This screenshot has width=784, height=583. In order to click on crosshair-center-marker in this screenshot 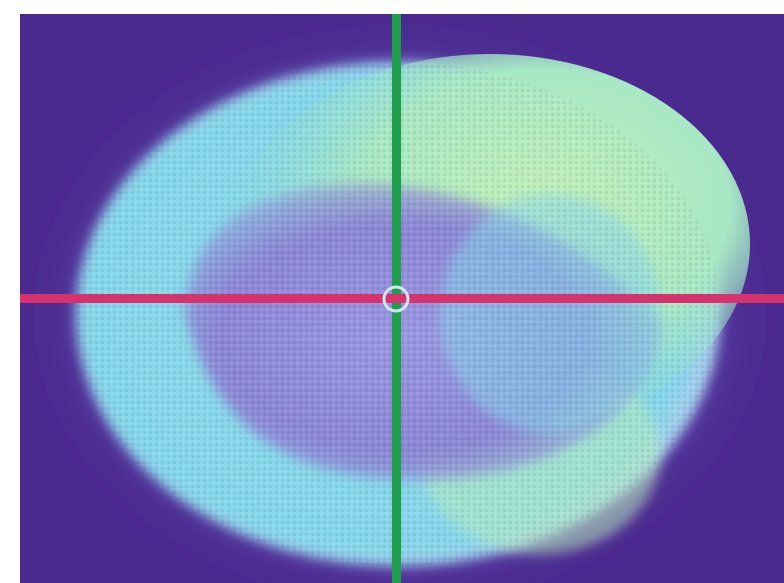, I will do `click(396, 299)`.